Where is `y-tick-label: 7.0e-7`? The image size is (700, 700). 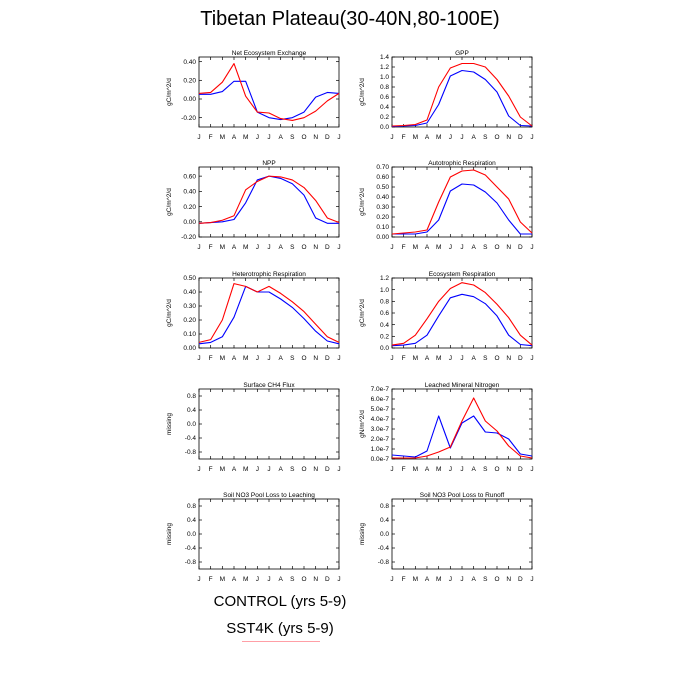
y-tick-label: 7.0e-7 is located at coordinates (380, 389).